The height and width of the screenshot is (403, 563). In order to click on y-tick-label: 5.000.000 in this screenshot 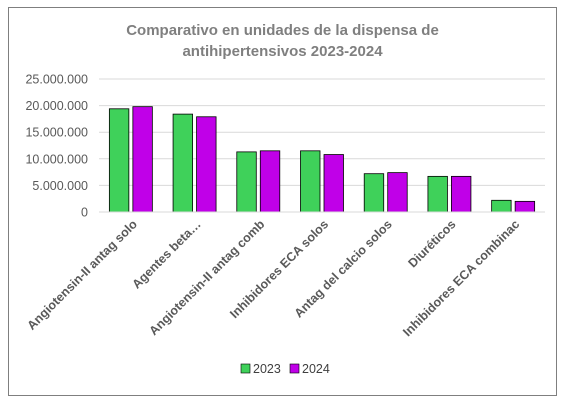, I will do `click(60, 186)`.